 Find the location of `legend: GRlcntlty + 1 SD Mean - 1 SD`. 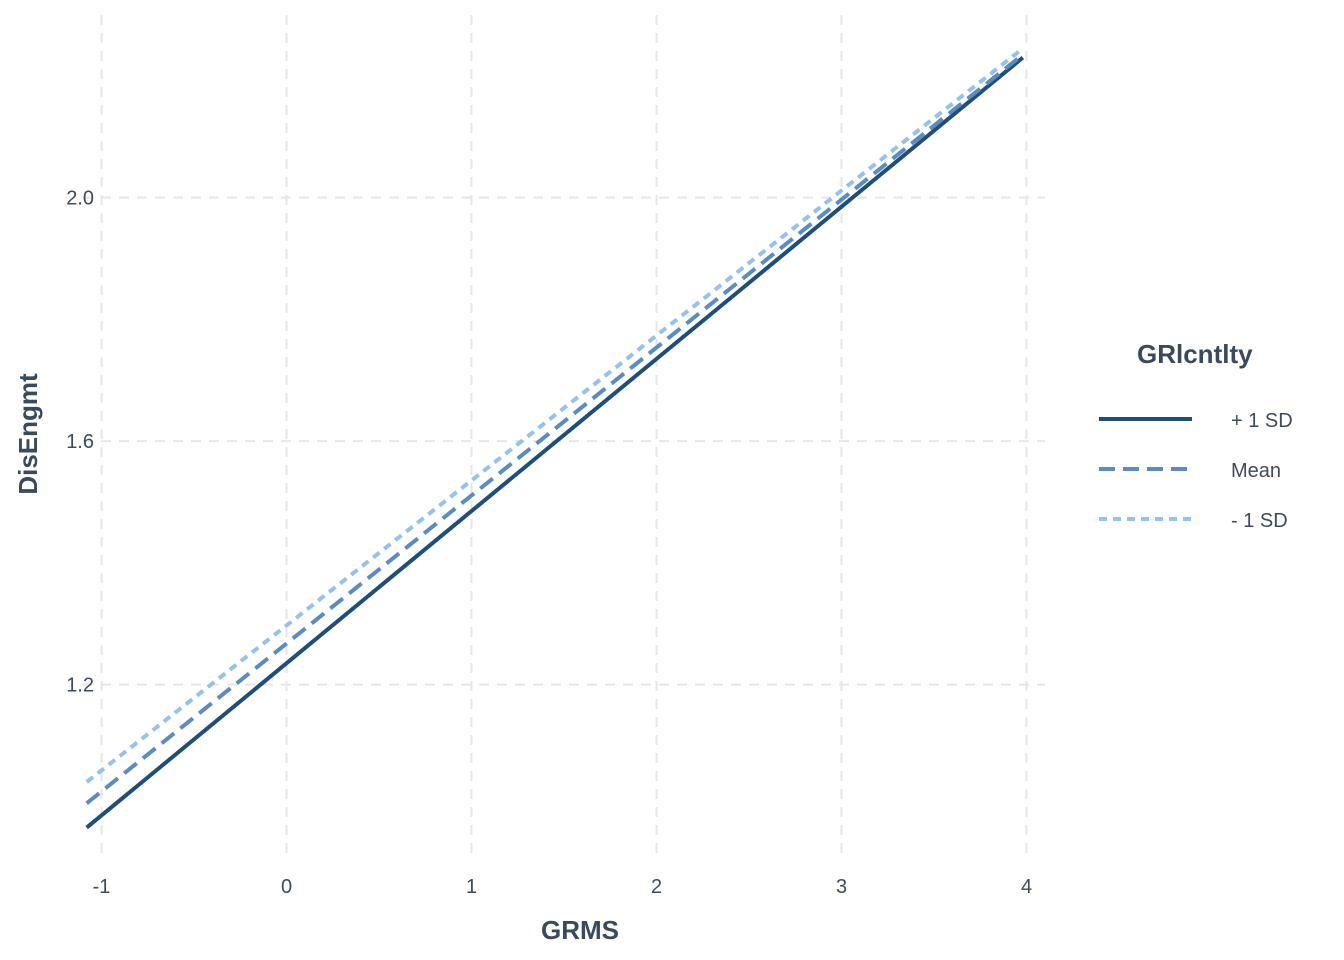

legend: GRlcntlty + 1 SD Mean - 1 SD is located at coordinates (1196, 435).